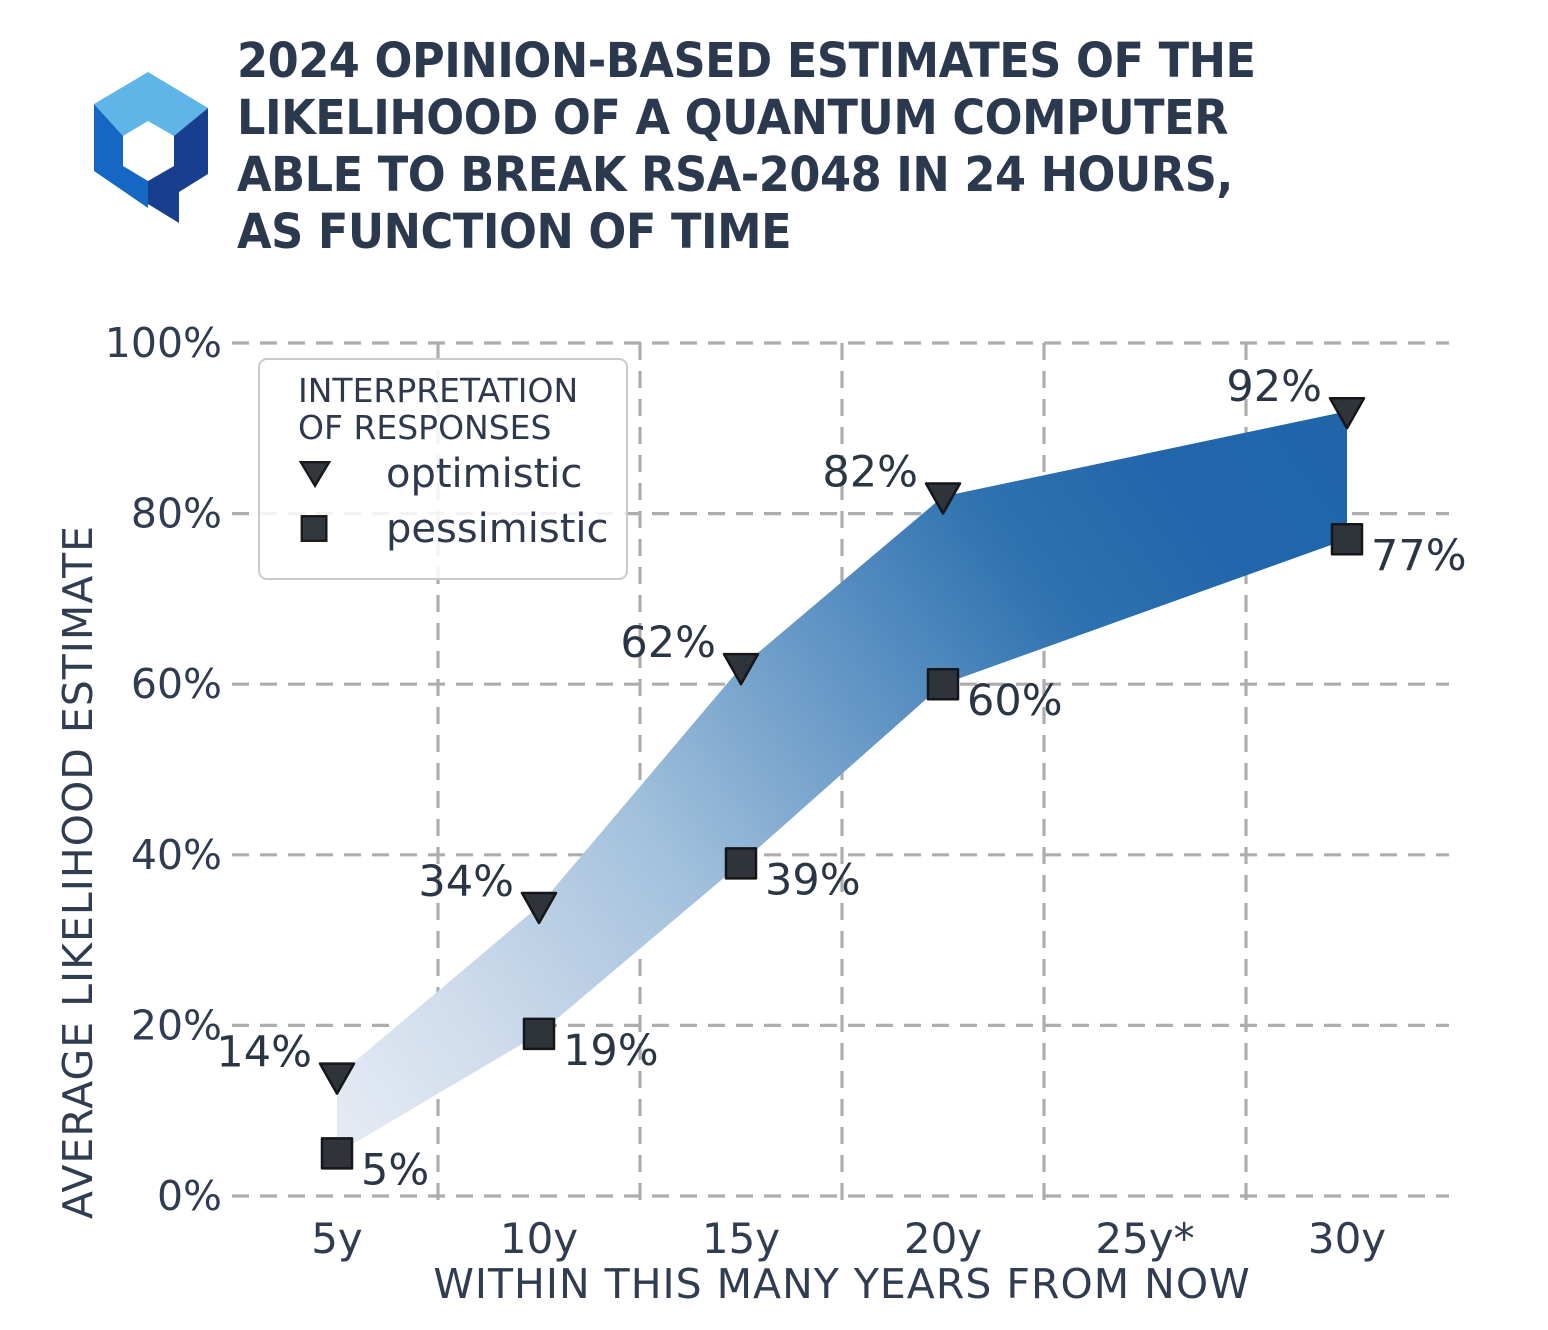 This screenshot has width=1548, height=1330. What do you see at coordinates (668, 643) in the screenshot?
I see `optimistic-value-label: 62%` at bounding box center [668, 643].